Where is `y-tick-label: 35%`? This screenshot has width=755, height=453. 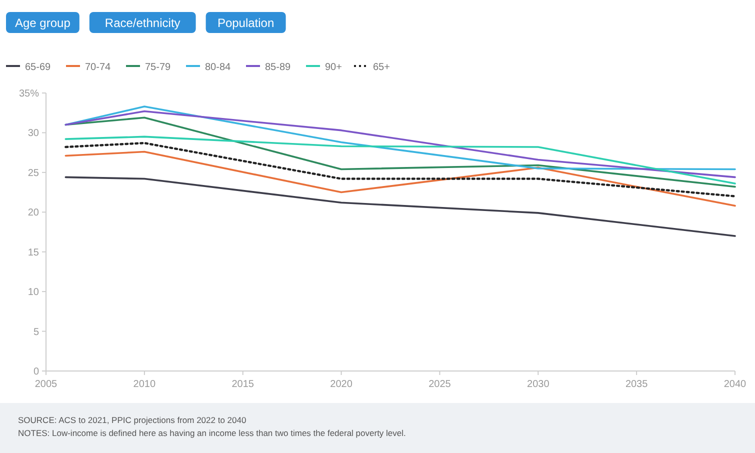
y-tick-label: 35% is located at coordinates (29, 94).